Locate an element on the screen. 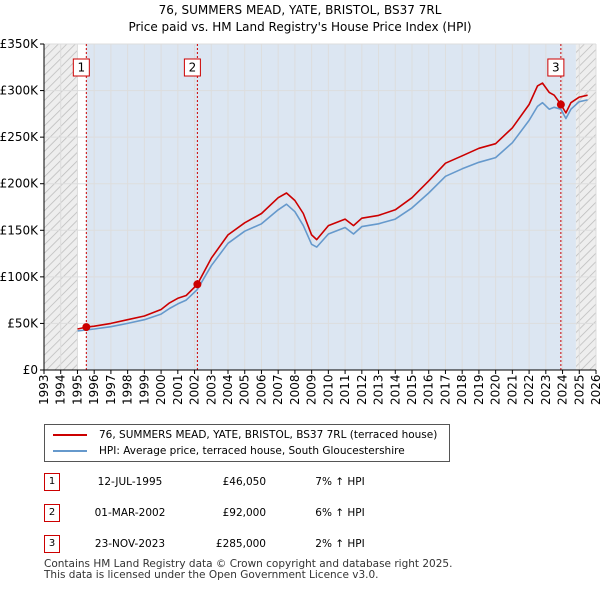 The image size is (600, 590). x-tick-label: 2023 is located at coordinates (546, 389).